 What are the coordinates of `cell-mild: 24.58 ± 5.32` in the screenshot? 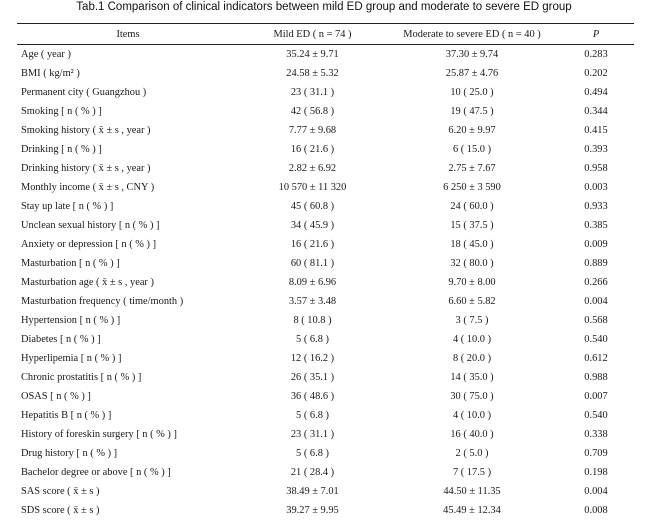 It's located at (312, 73).